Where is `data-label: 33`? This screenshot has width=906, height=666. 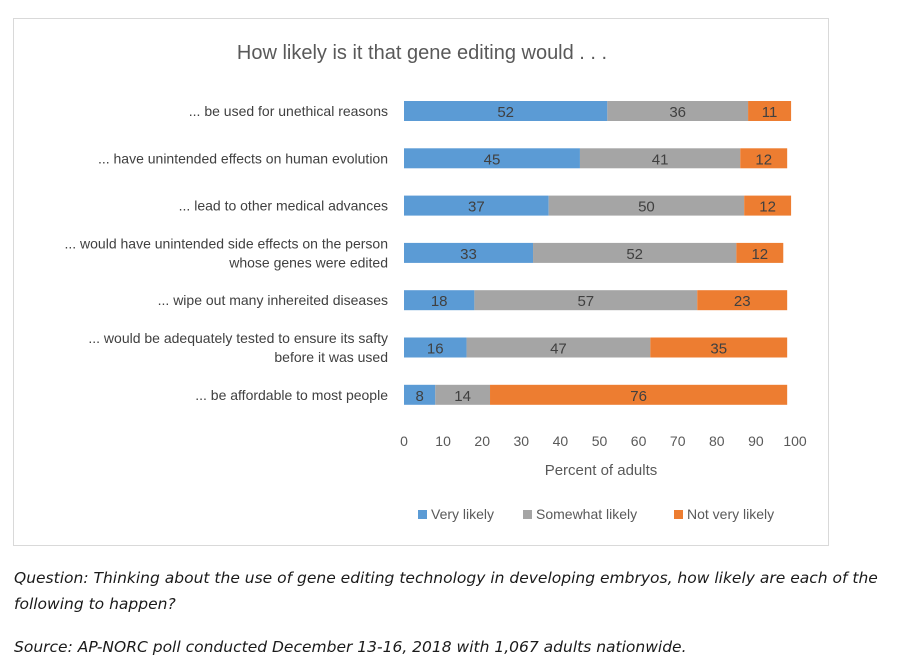 data-label: 33 is located at coordinates (468, 254).